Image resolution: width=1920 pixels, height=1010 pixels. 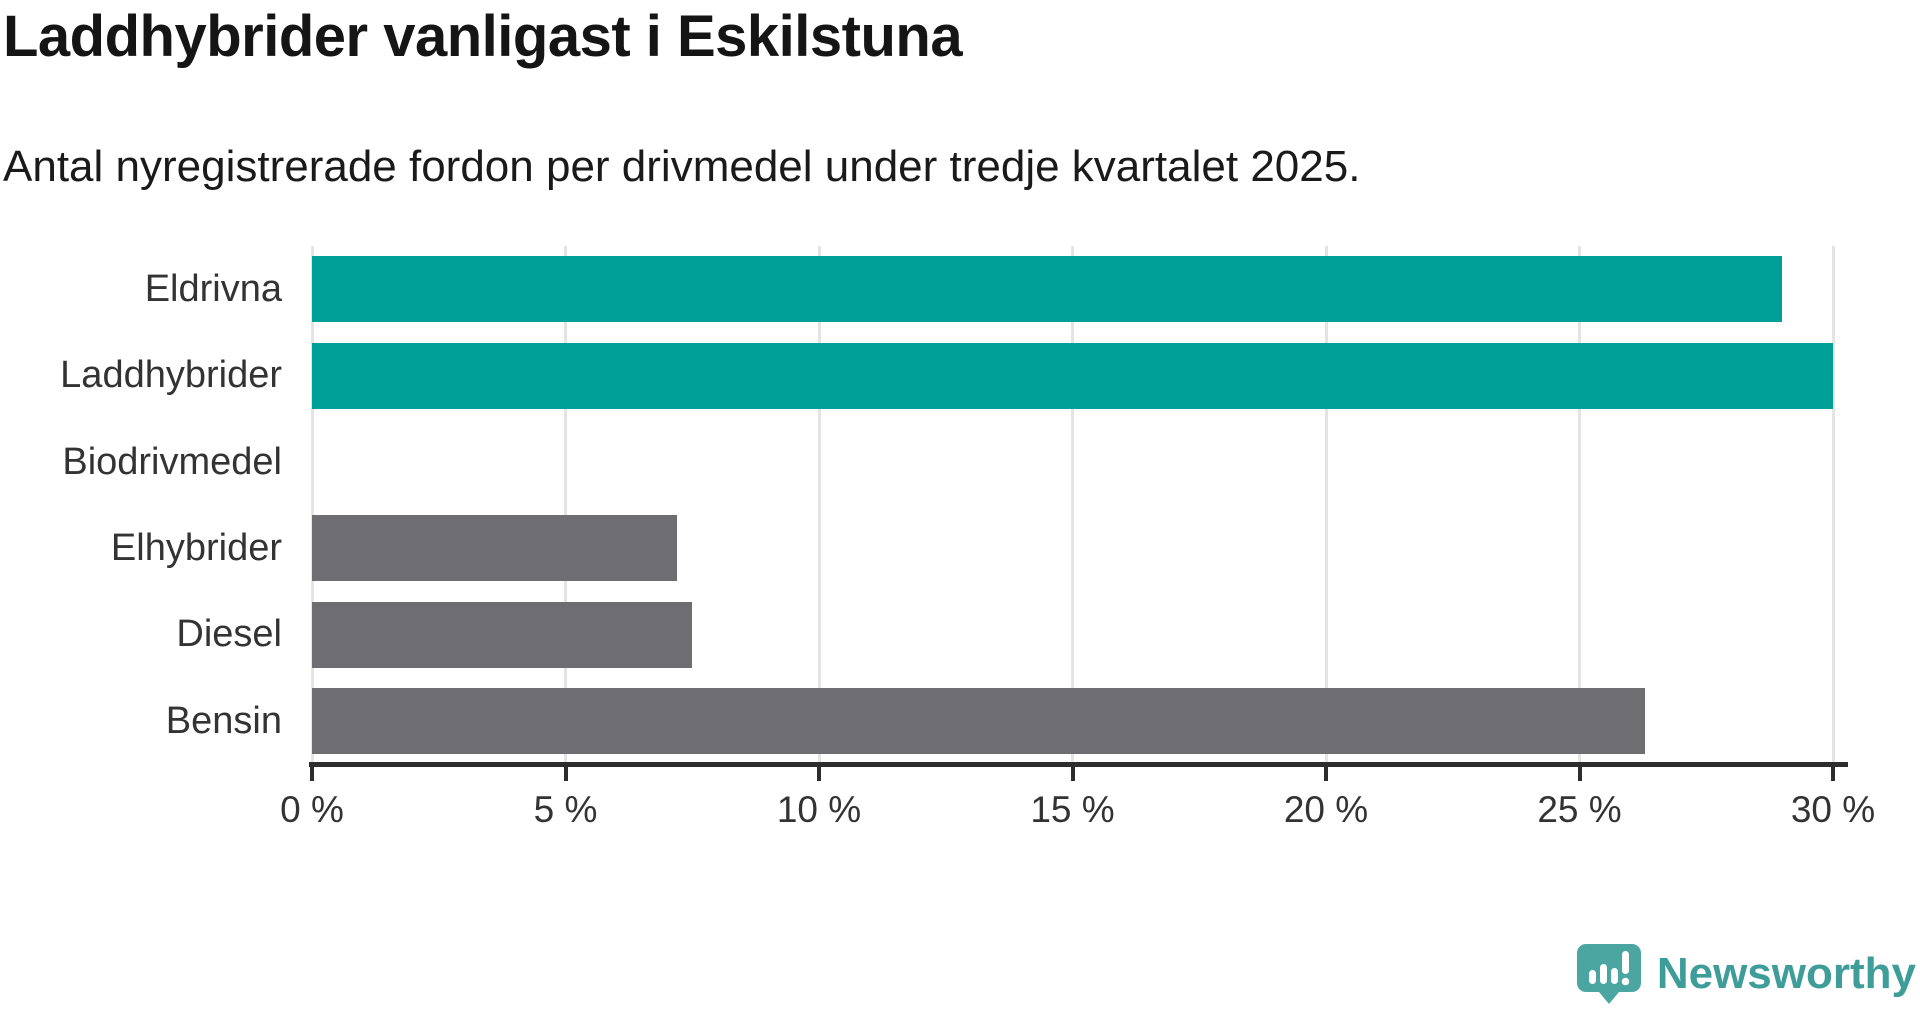 What do you see at coordinates (1326, 809) in the screenshot?
I see `x-tick-label: 20 %` at bounding box center [1326, 809].